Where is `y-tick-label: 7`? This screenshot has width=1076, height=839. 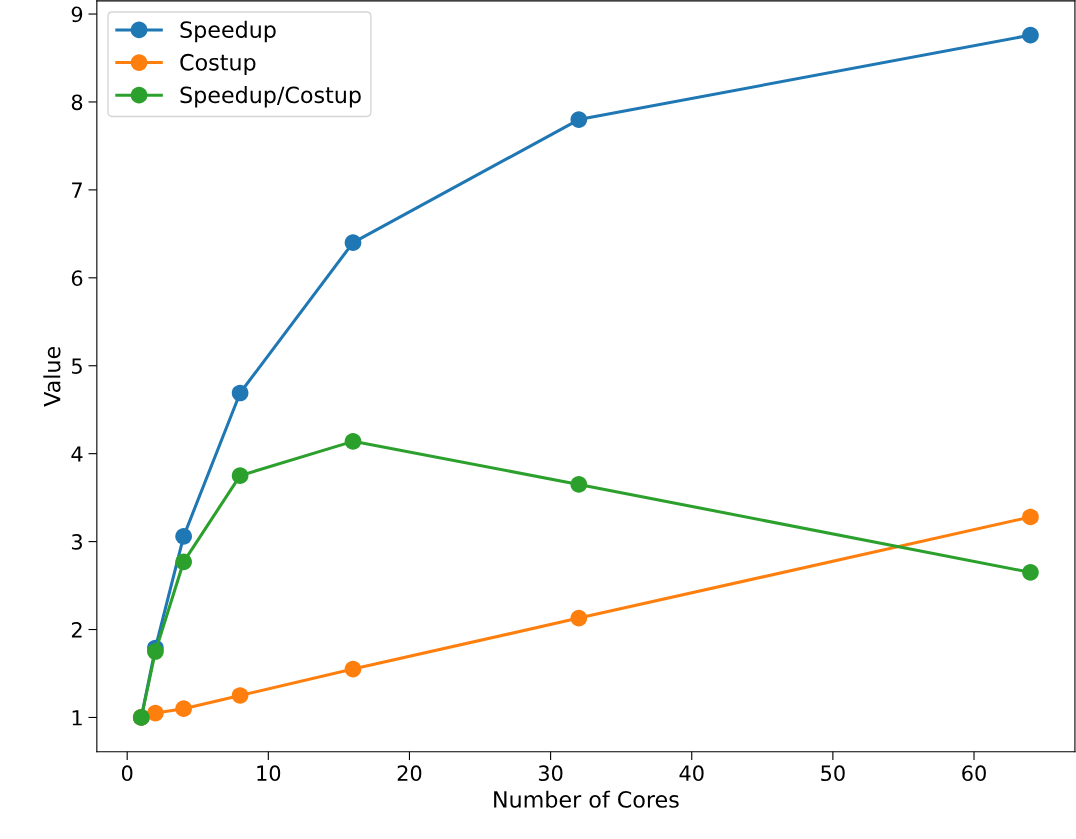
y-tick-label: 7 is located at coordinates (77, 190).